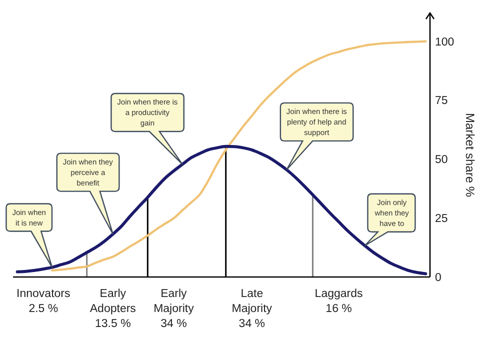 This screenshot has width=489, height=340. What do you see at coordinates (441, 219) in the screenshot?
I see `y-tick-label: 25` at bounding box center [441, 219].